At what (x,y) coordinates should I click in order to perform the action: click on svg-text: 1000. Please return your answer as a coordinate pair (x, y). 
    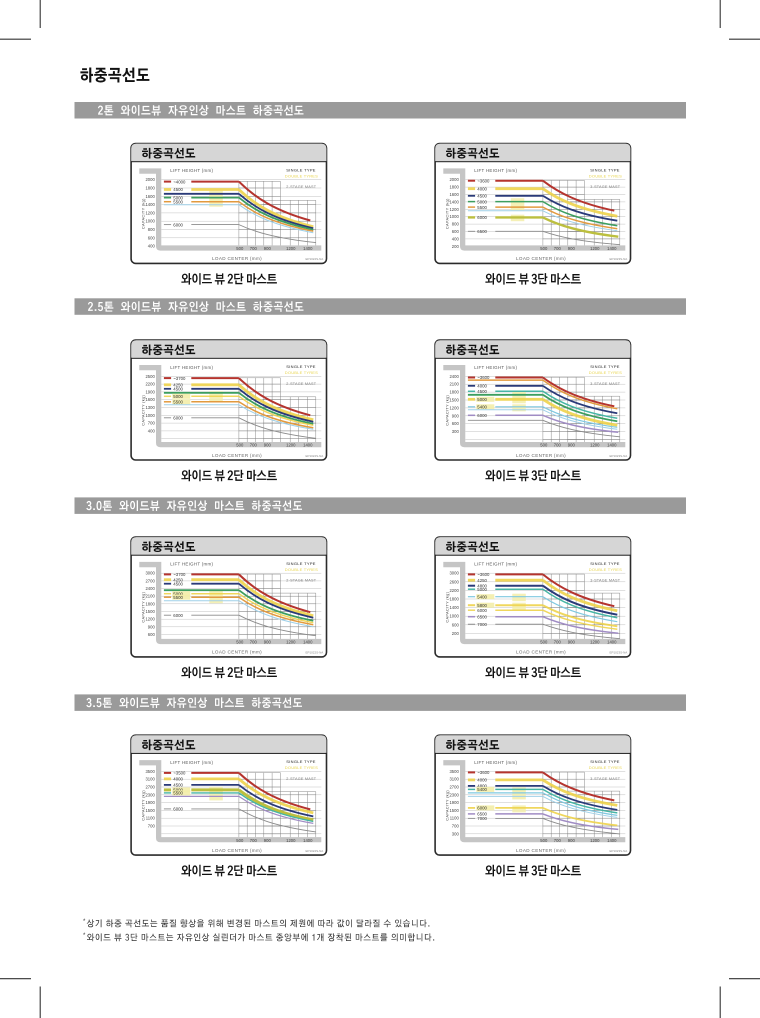
    Looking at the image, I should click on (454, 616).